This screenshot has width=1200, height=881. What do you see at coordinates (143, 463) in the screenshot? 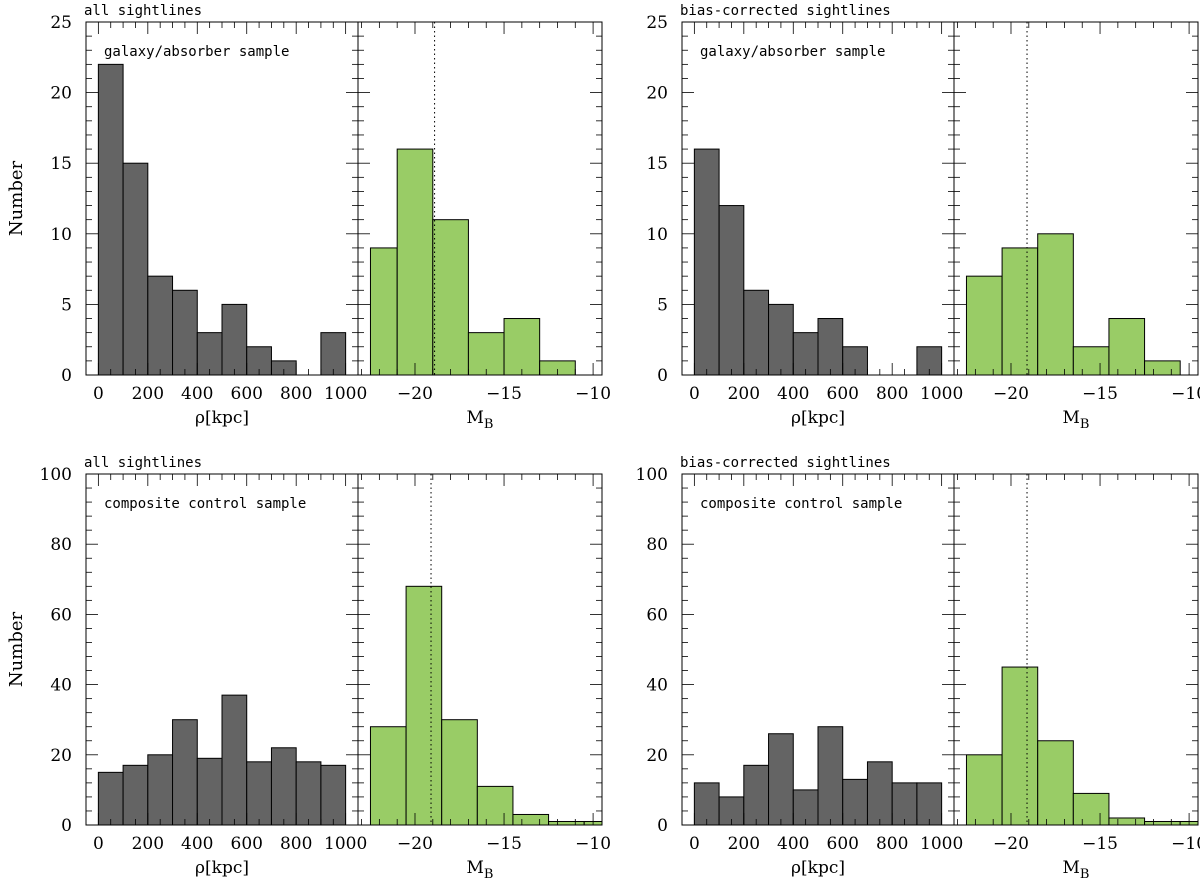
I see `panel-title: all sightlines` at bounding box center [143, 463].